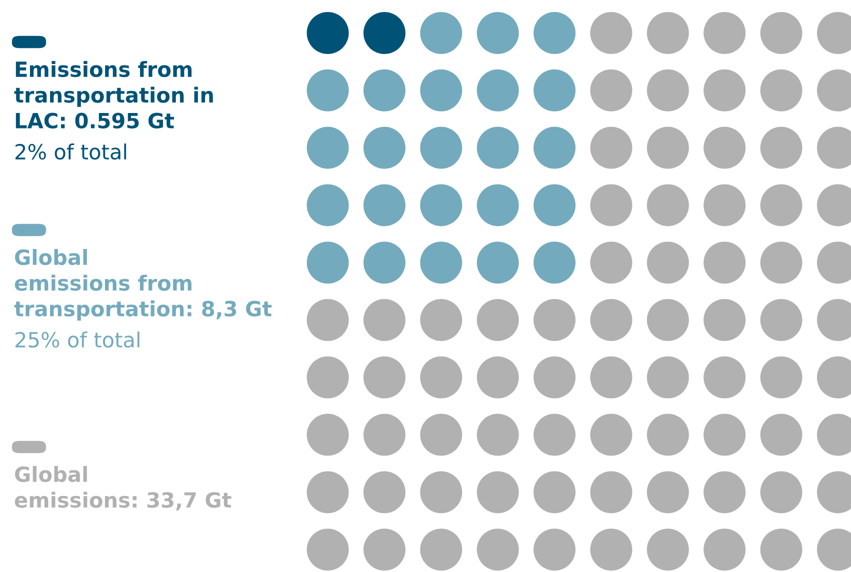 This screenshot has height=572, width=851. Describe the element at coordinates (78, 340) in the screenshot. I see `data-label: 25% of total` at that location.